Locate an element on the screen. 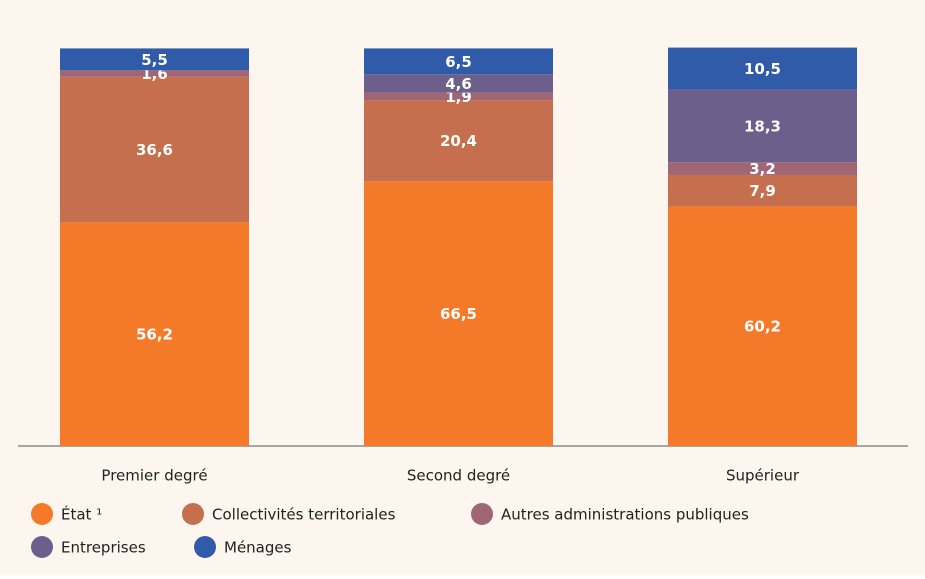 Image resolution: width=925 pixels, height=579 pixels. legend-label: État ¹ is located at coordinates (81, 514).